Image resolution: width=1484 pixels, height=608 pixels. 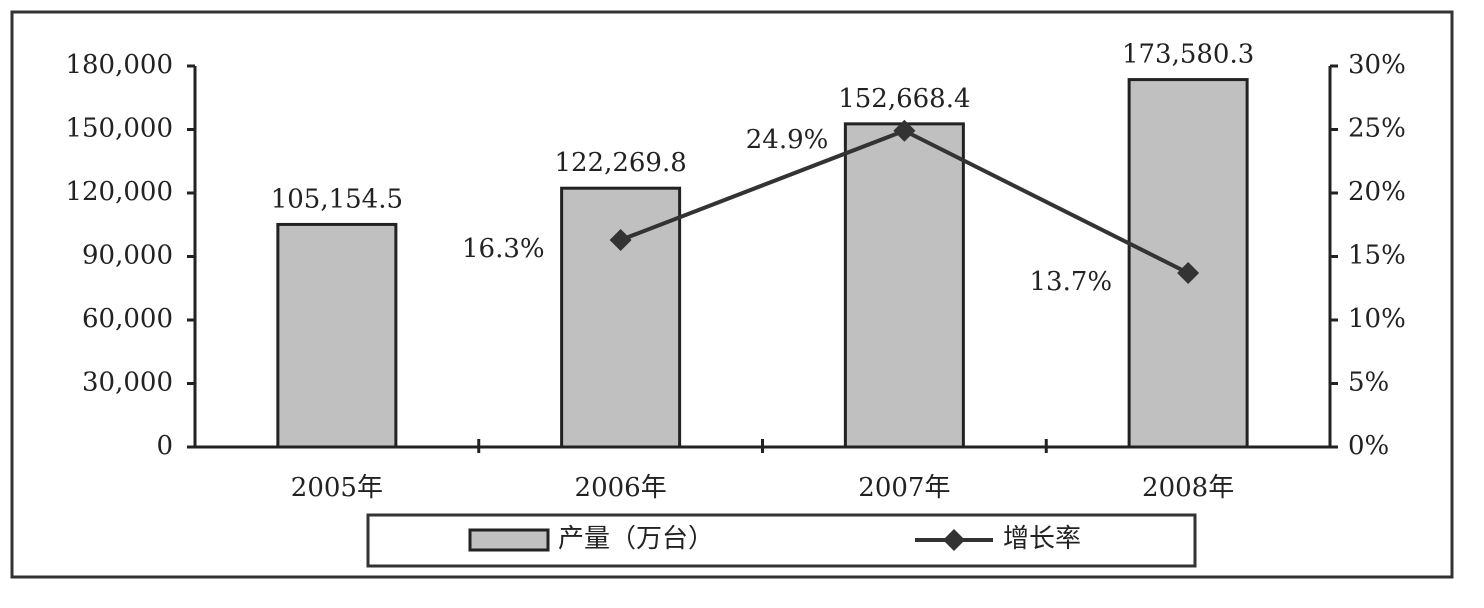 What do you see at coordinates (954, 540) in the screenshot?
I see `legend-marker` at bounding box center [954, 540].